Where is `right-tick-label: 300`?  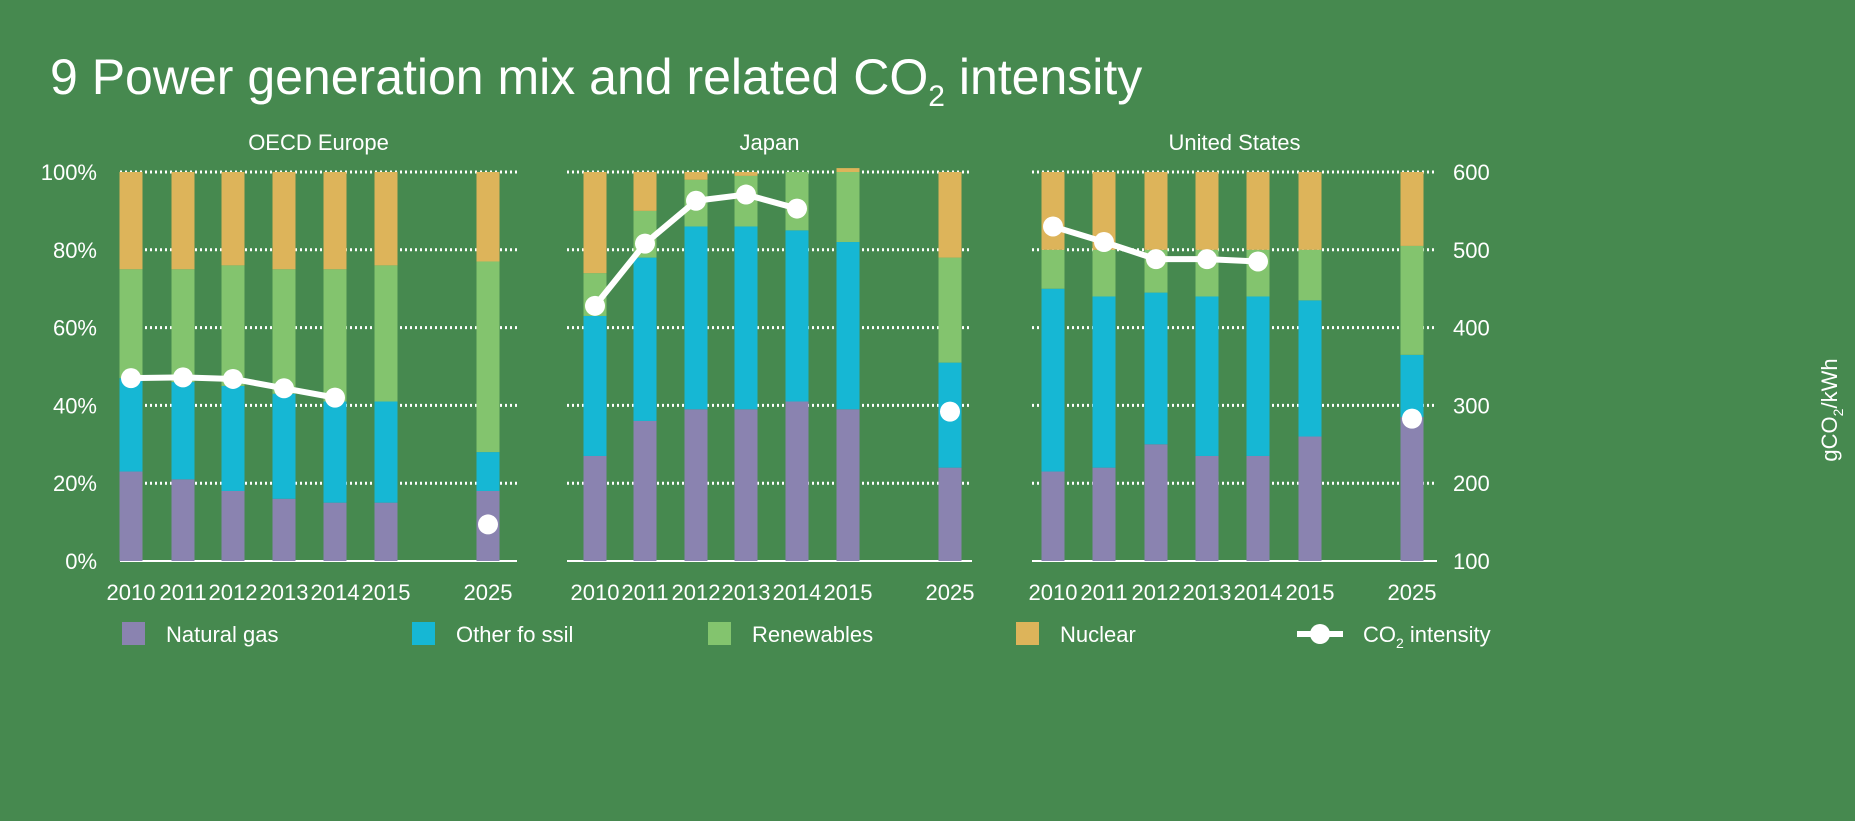
right-tick-label: 300 is located at coordinates (1471, 405).